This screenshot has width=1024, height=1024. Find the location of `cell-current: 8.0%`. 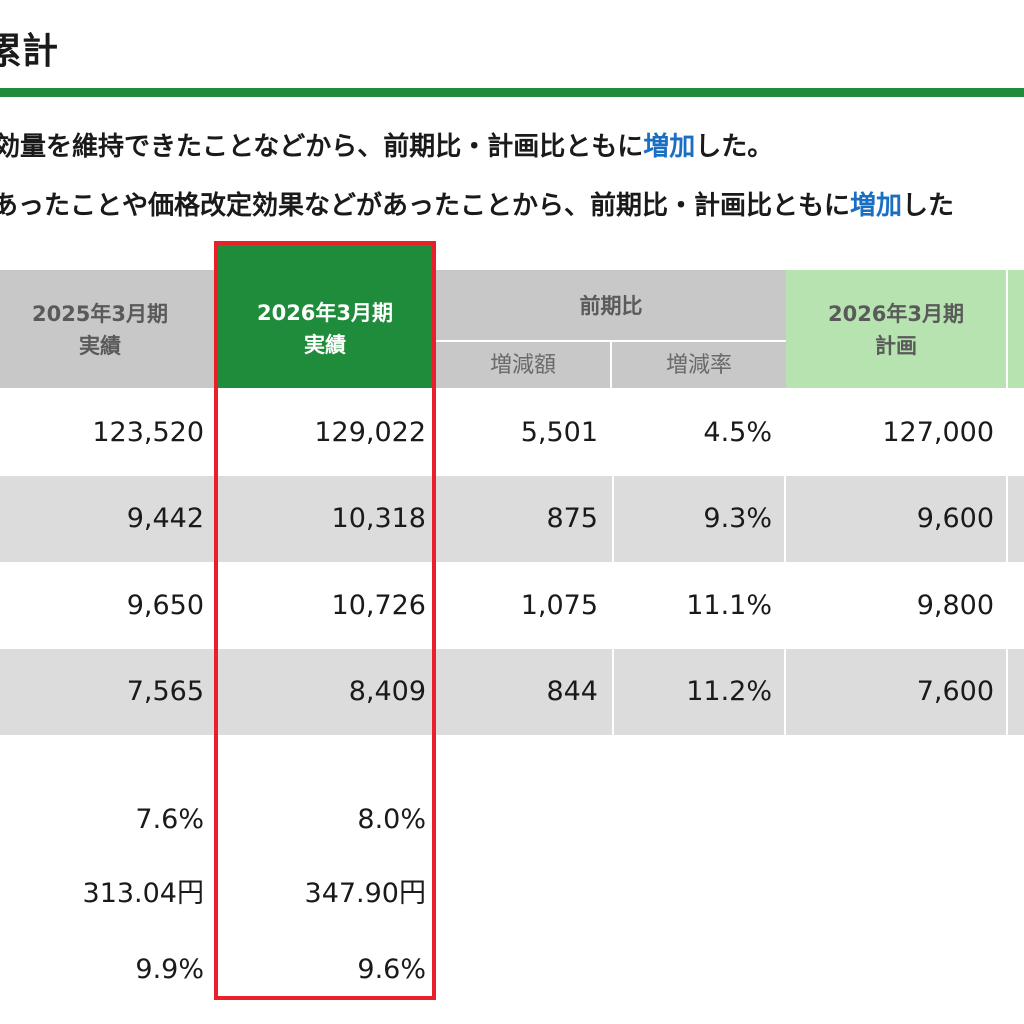

cell-current: 8.0% is located at coordinates (391, 819).